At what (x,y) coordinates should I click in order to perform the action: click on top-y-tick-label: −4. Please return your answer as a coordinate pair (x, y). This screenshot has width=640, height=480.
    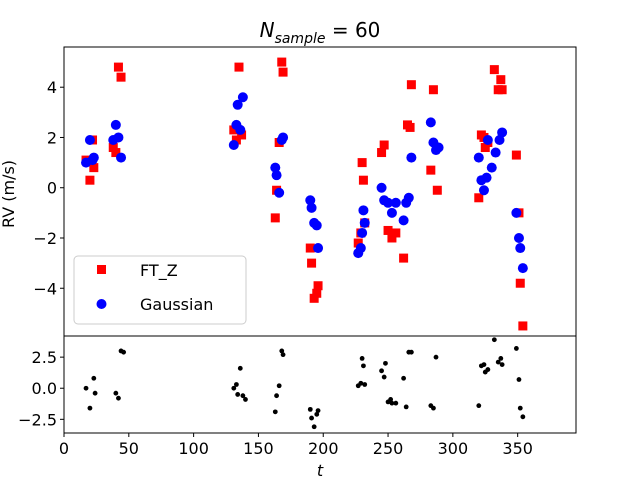
    Looking at the image, I should click on (45, 288).